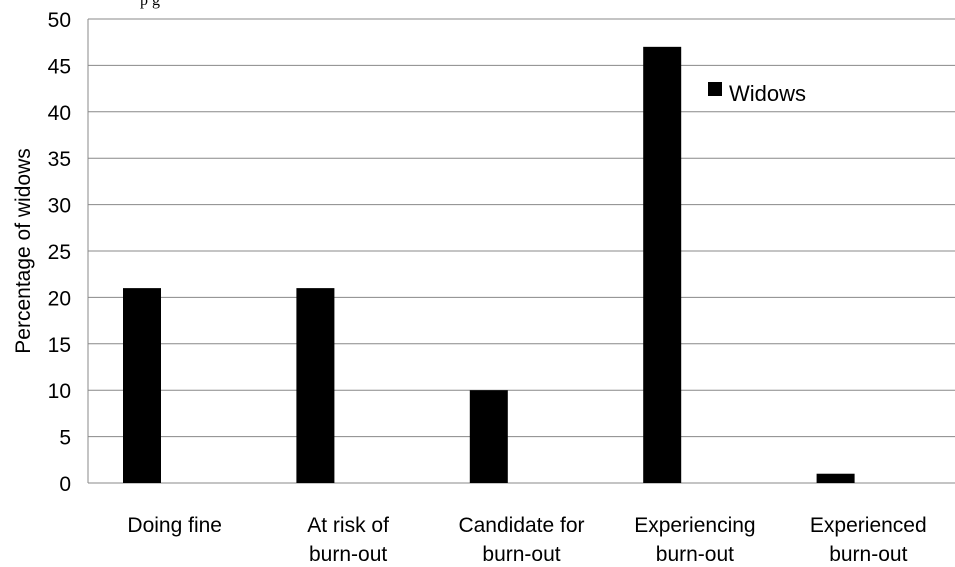  I want to click on x-category-label: Experienced, so click(868, 525).